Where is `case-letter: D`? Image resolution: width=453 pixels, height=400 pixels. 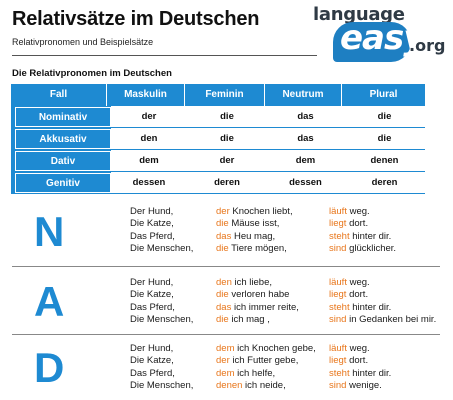 case-letter: D is located at coordinates (49, 367).